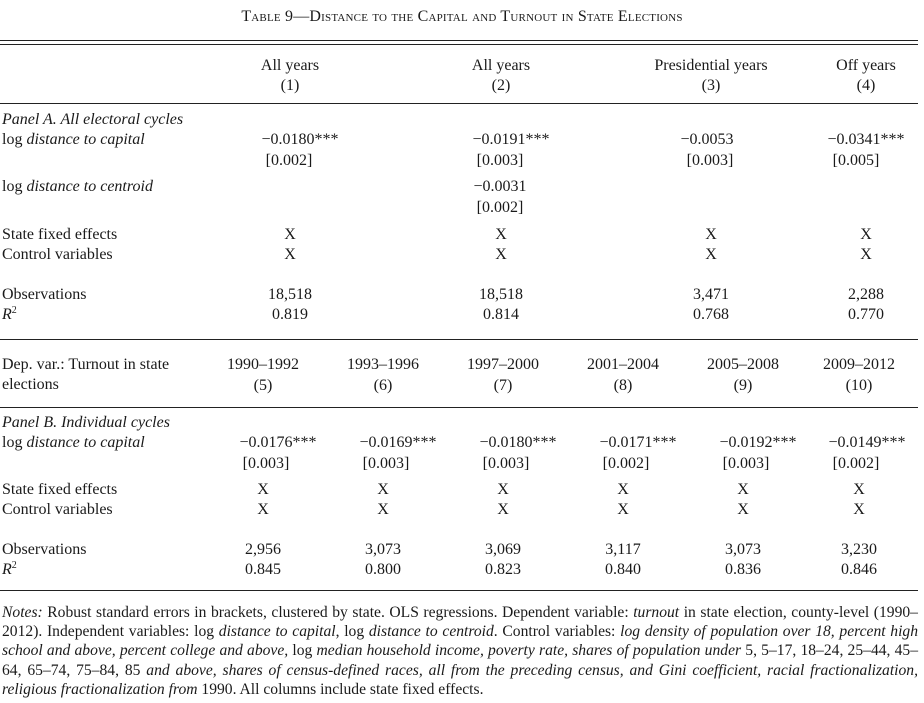 This screenshot has width=924, height=703. Describe the element at coordinates (77, 187) in the screenshot. I see `row-label-log-distance-centroid: log distance to centroid` at that location.